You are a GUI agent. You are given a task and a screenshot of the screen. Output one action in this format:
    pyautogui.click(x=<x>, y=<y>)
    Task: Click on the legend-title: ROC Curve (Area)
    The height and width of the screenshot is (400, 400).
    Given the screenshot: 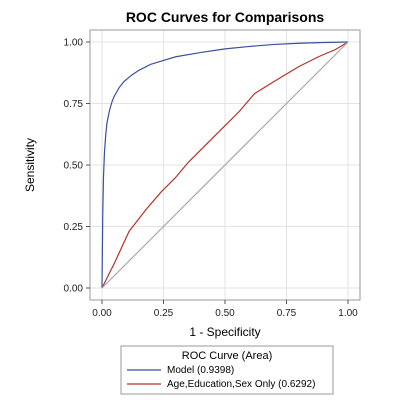 What is the action you would take?
    pyautogui.click(x=227, y=356)
    